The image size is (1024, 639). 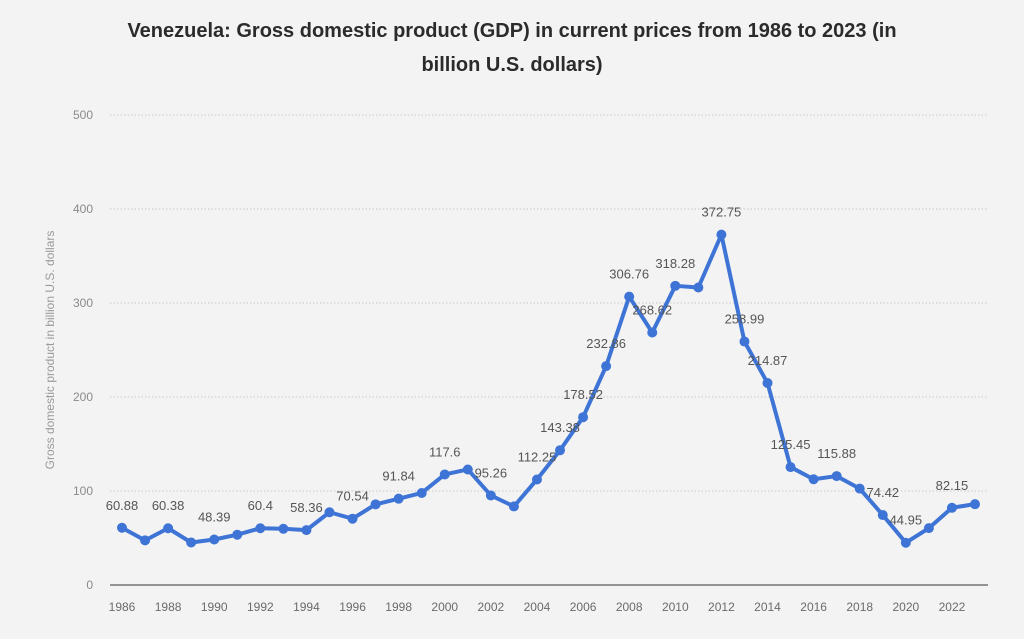 What do you see at coordinates (883, 492) in the screenshot?
I see `data-label: 74.42` at bounding box center [883, 492].